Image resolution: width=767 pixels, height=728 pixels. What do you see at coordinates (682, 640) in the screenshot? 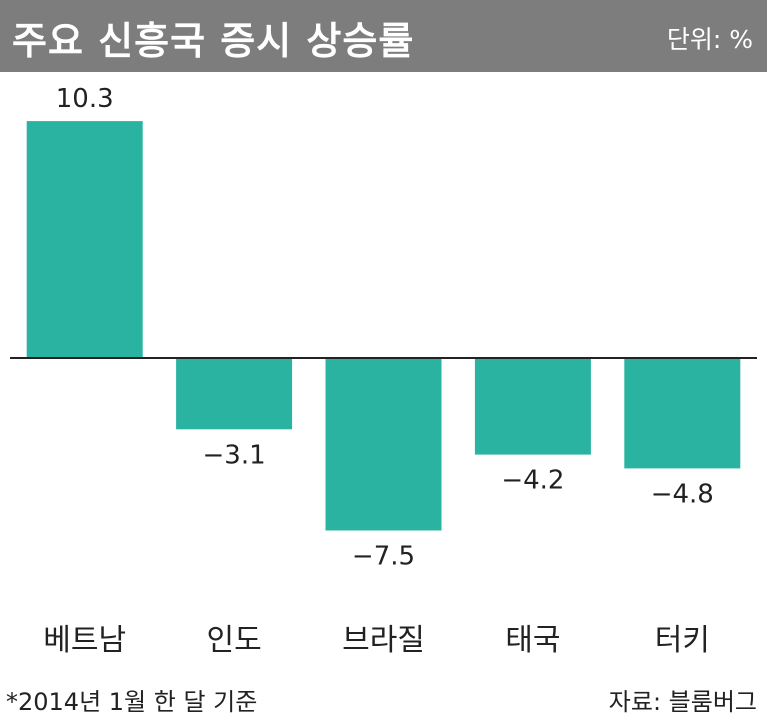
I see `category-label-4: 터키` at bounding box center [682, 640].